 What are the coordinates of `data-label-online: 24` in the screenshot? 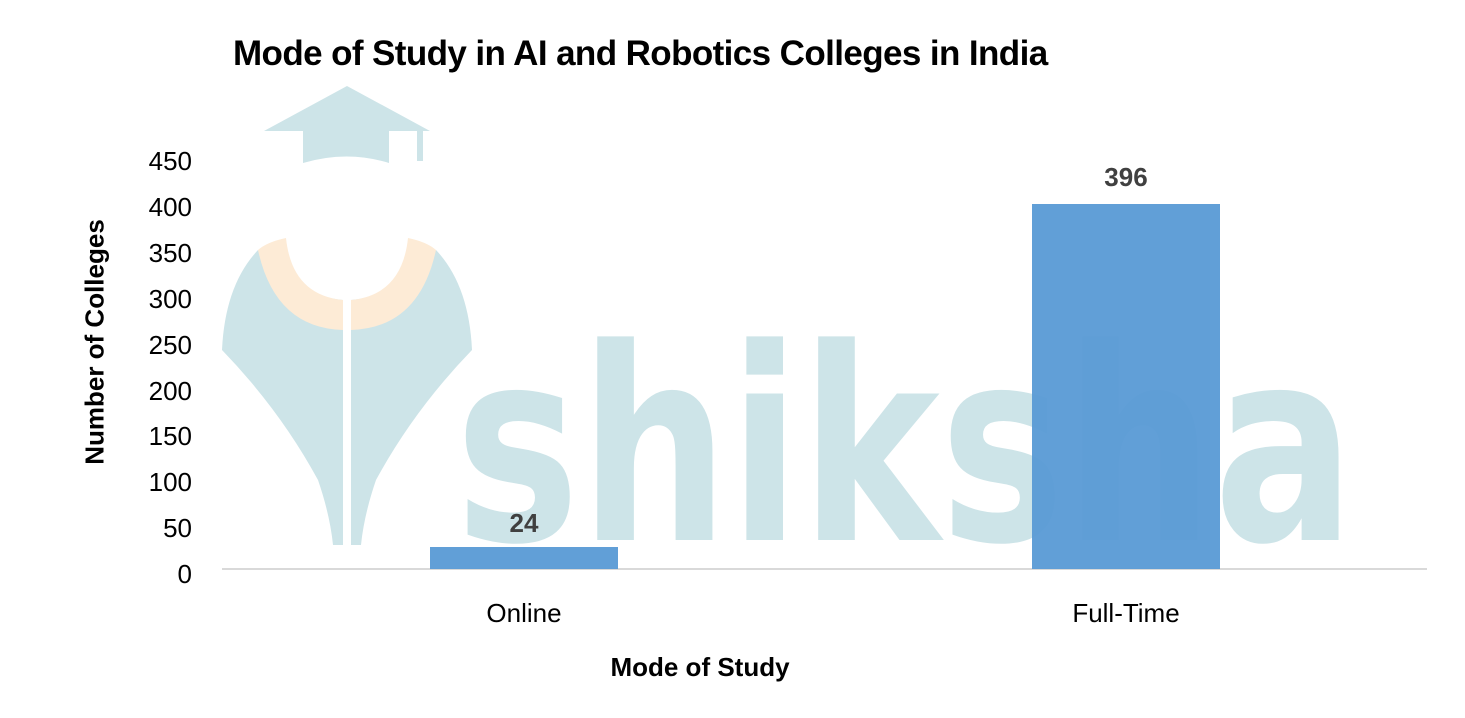 It's located at (524, 523).